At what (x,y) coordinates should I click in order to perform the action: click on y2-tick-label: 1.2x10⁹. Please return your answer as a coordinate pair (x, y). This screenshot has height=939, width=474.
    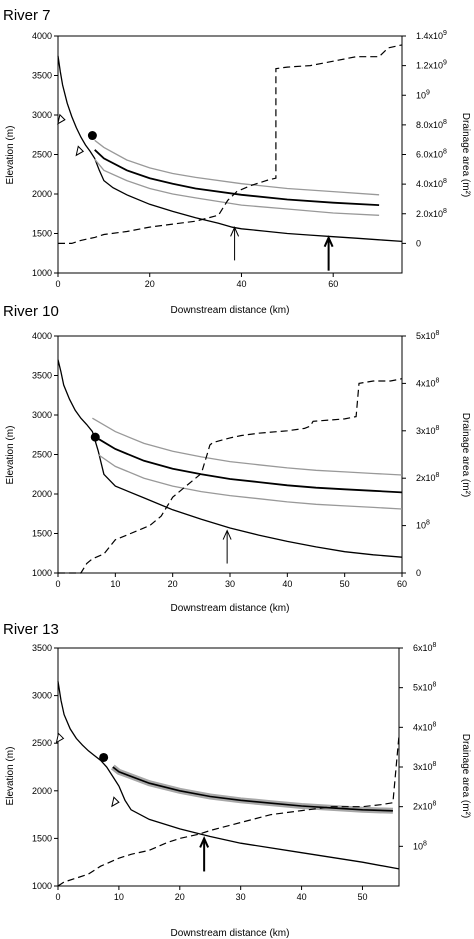
    Looking at the image, I should click on (431, 65).